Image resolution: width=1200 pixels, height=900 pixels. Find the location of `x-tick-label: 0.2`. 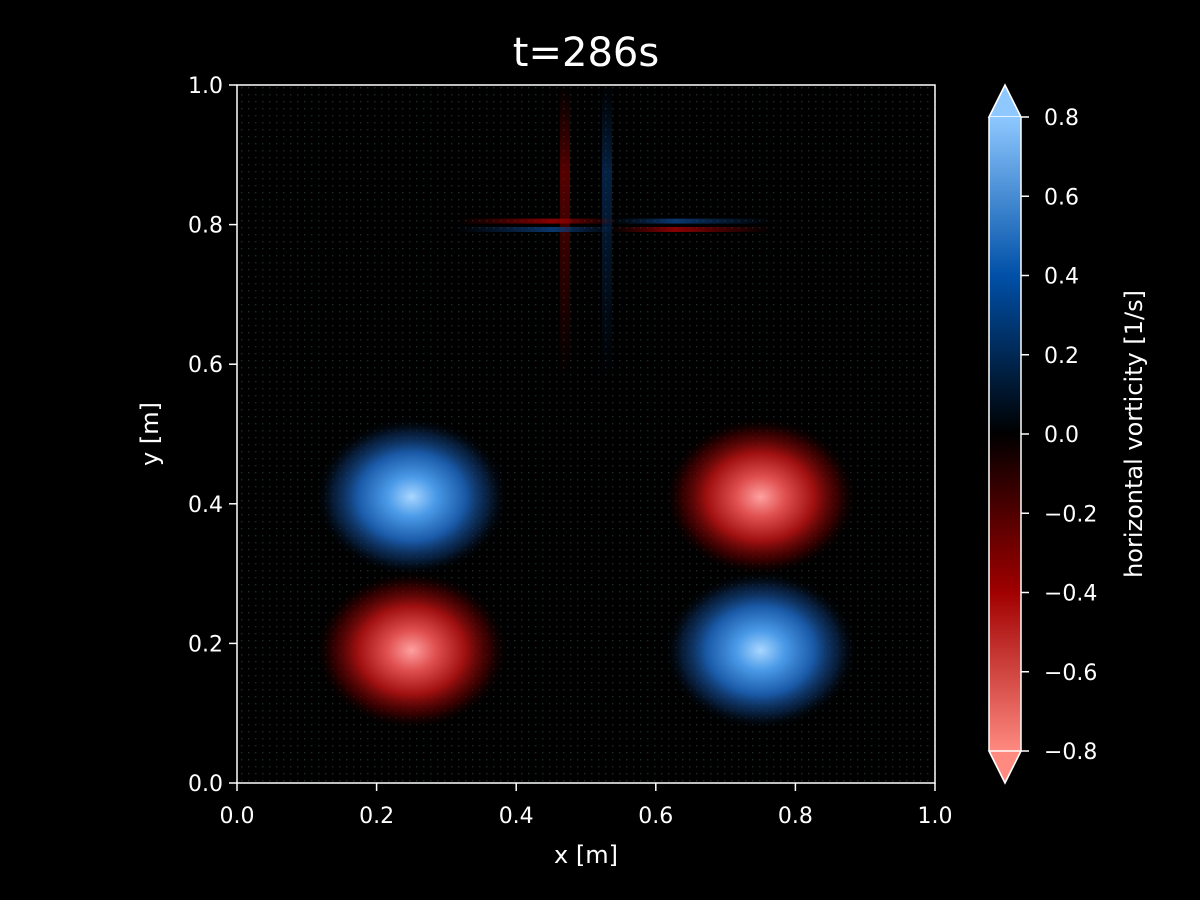

x-tick-label: 0.2 is located at coordinates (376, 816).